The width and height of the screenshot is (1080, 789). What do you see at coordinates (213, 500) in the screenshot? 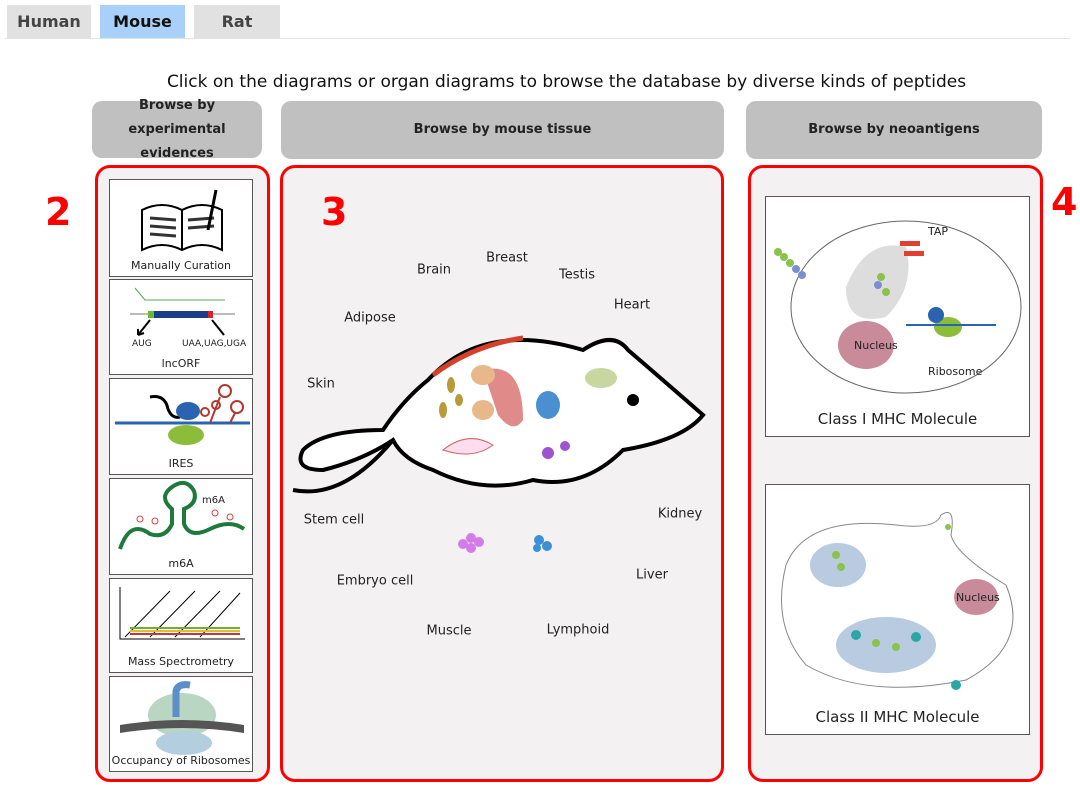
I see `m6a-mark: m6A` at bounding box center [213, 500].